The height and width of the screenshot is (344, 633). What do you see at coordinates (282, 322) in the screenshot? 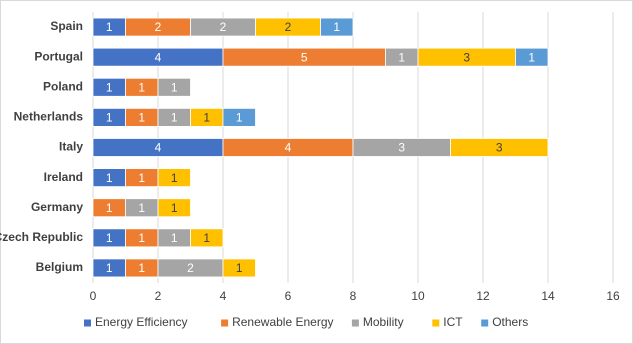
I see `legend-label: Renewable Energy` at bounding box center [282, 322].